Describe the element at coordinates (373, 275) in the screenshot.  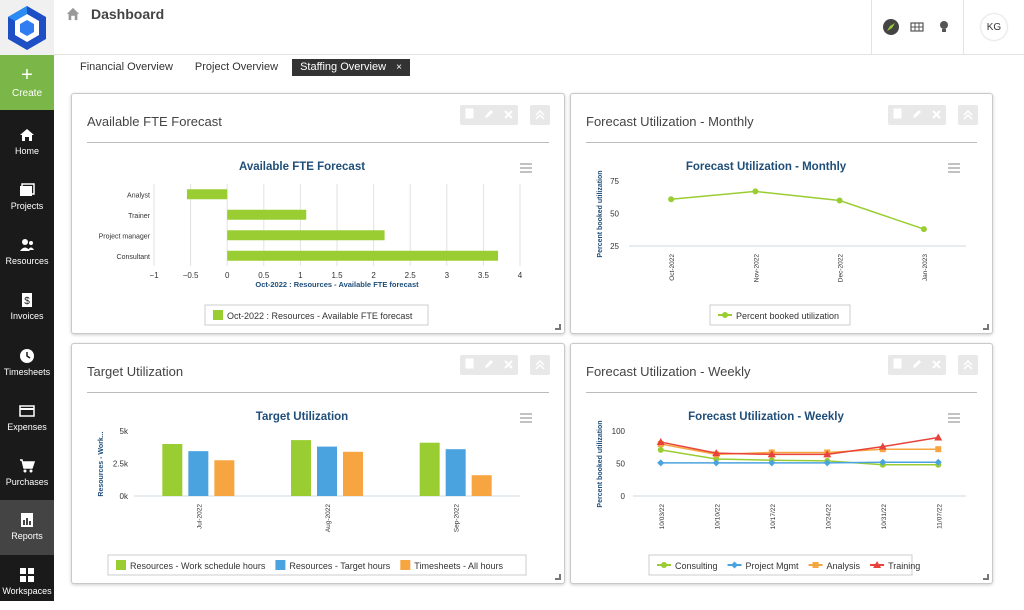
I see `x-tick-label: 2` at that location.